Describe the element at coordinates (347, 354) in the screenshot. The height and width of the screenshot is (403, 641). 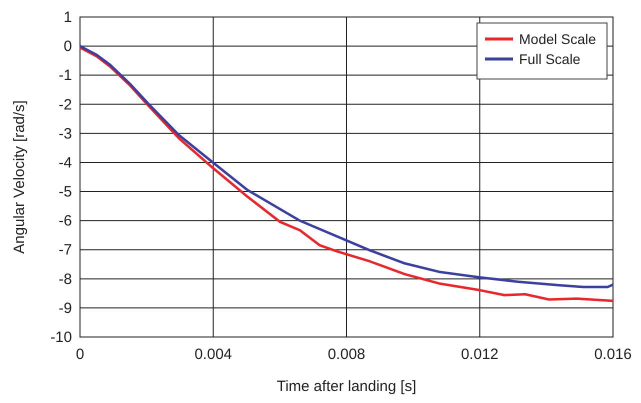
I see `x-tick-label: 0.008` at that location.